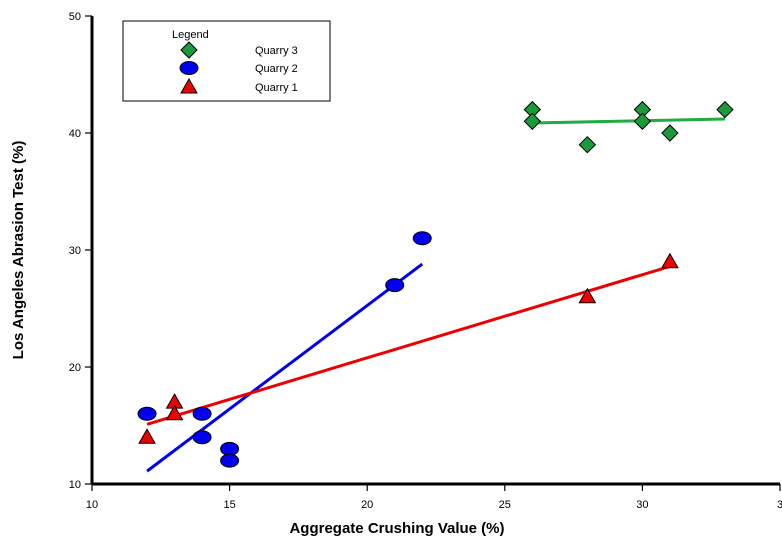 Image resolution: width=782 pixels, height=537 pixels. I want to click on x-axis-title: Aggregate Crushing Value (%), so click(396, 528).